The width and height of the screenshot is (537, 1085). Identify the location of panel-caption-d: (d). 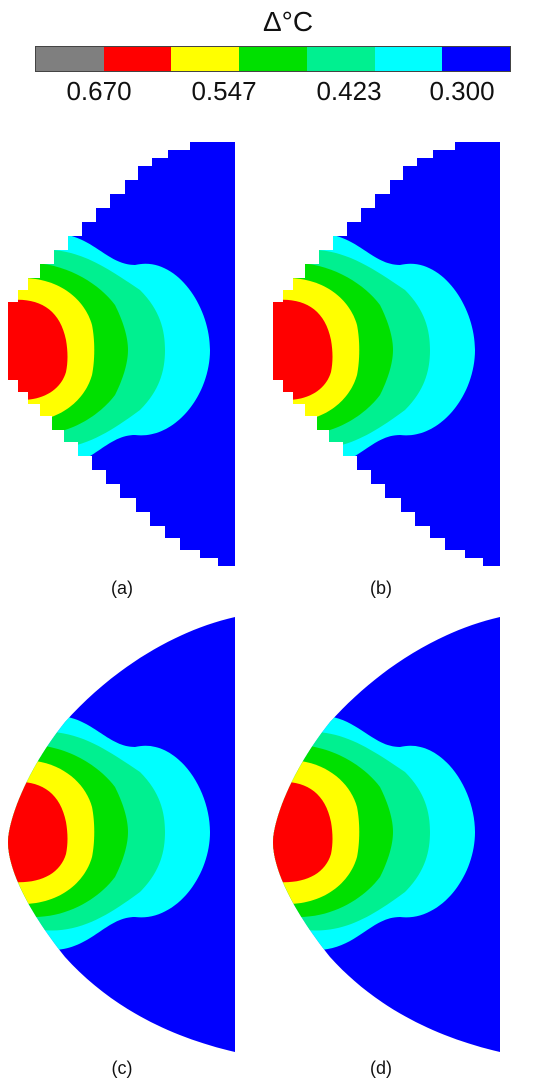
(381, 1068).